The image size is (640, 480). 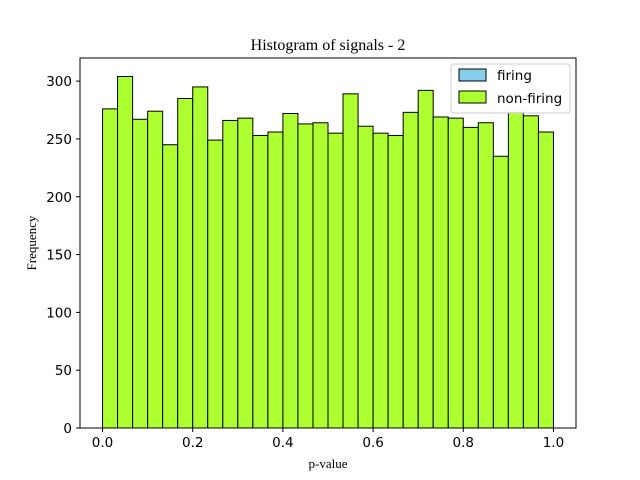 What do you see at coordinates (31, 242) in the screenshot?
I see `y-axis-label: Frequency` at bounding box center [31, 242].